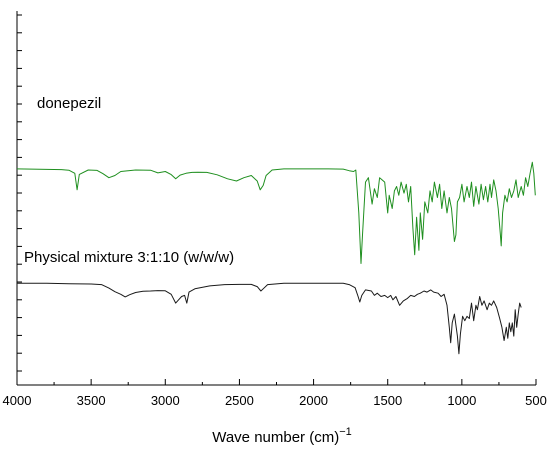  What do you see at coordinates (269, 318) in the screenshot?
I see `series-line-physical-mixture` at bounding box center [269, 318].